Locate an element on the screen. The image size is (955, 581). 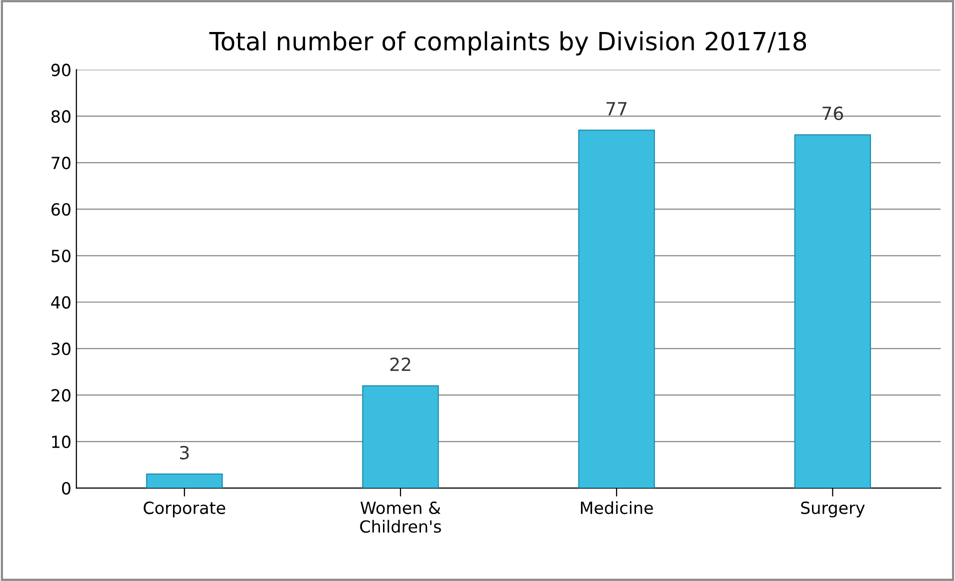
x-tick-label: Surgery is located at coordinates (833, 510).